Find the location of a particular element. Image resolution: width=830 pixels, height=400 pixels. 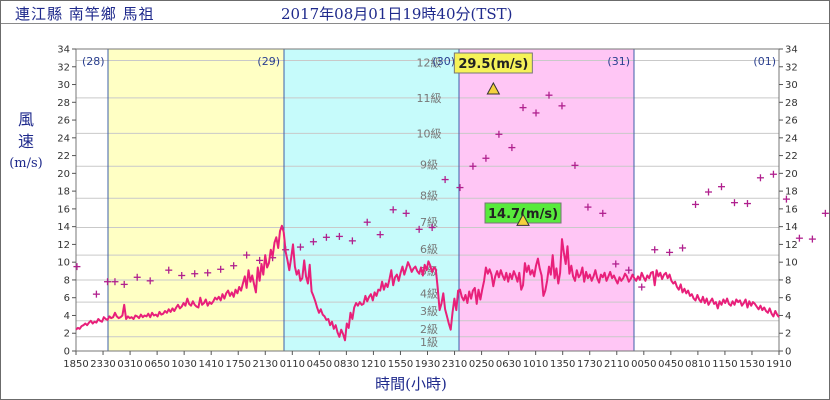

peak-triangle is located at coordinates (523, 219).